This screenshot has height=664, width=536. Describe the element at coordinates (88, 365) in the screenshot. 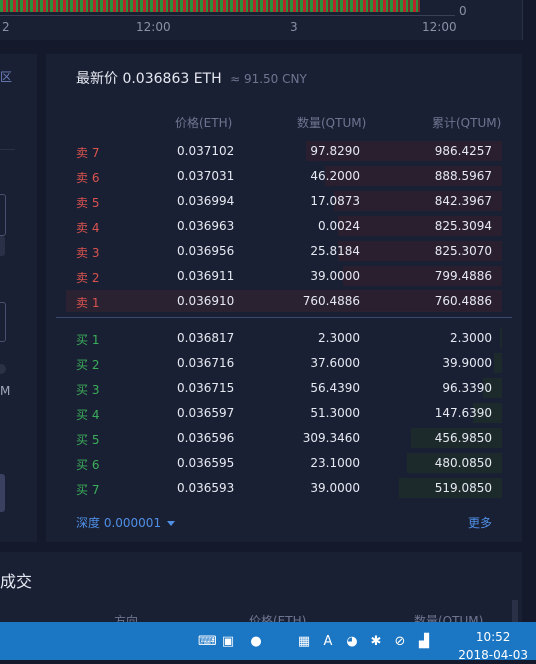

I see `side-label: 买 2` at that location.